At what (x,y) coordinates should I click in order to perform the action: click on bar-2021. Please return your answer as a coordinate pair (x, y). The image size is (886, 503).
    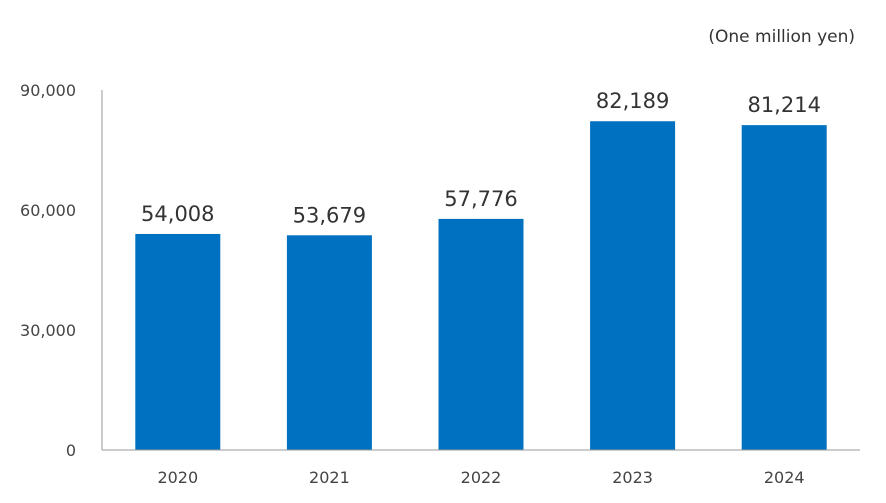
    Looking at the image, I should click on (329, 342).